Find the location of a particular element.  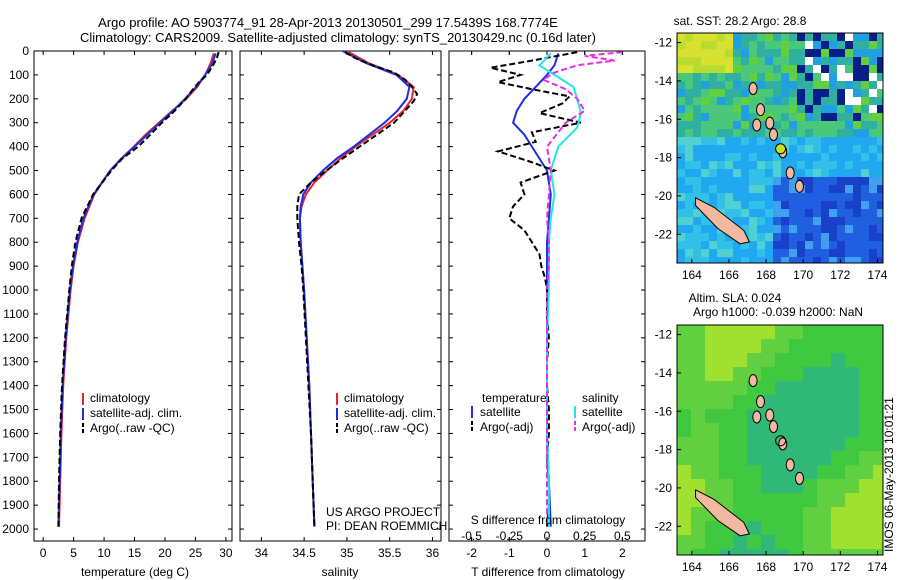

salinity-xlabel: salinity is located at coordinates (340, 572).